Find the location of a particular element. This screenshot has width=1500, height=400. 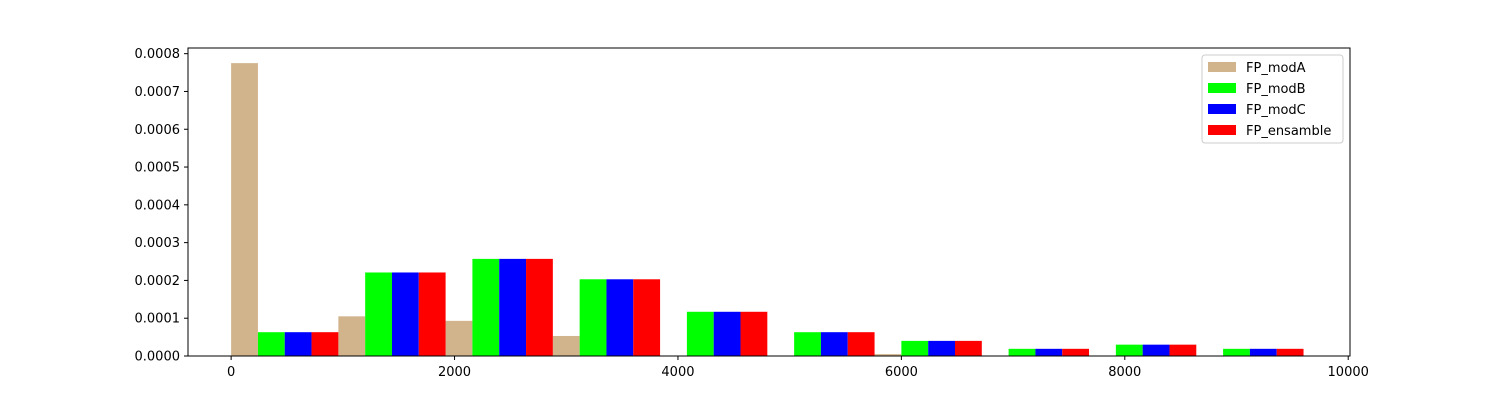

legend-swatch-FP_modC is located at coordinates (1222, 109).